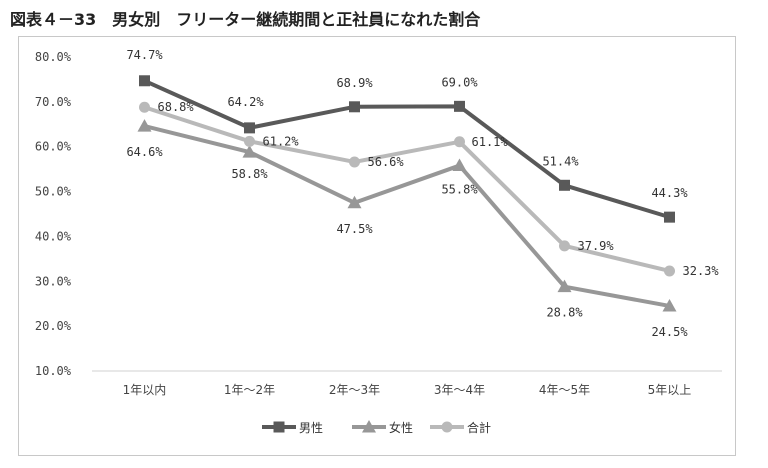 Image resolution: width=768 pixels, height=468 pixels. Describe the element at coordinates (670, 390) in the screenshot. I see `x-tick-label: 5年以上` at that location.